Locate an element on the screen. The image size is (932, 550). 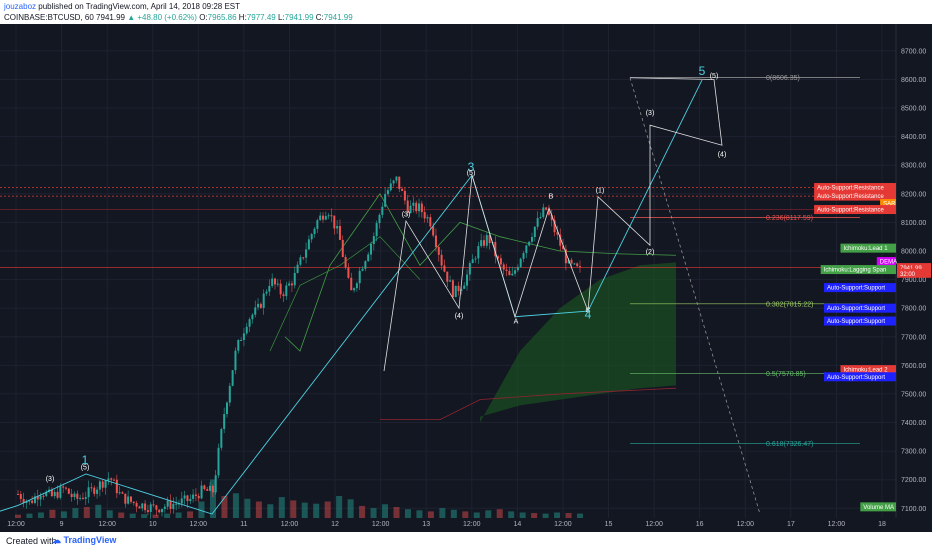
time-tick-label: 15 is located at coordinates (609, 524).